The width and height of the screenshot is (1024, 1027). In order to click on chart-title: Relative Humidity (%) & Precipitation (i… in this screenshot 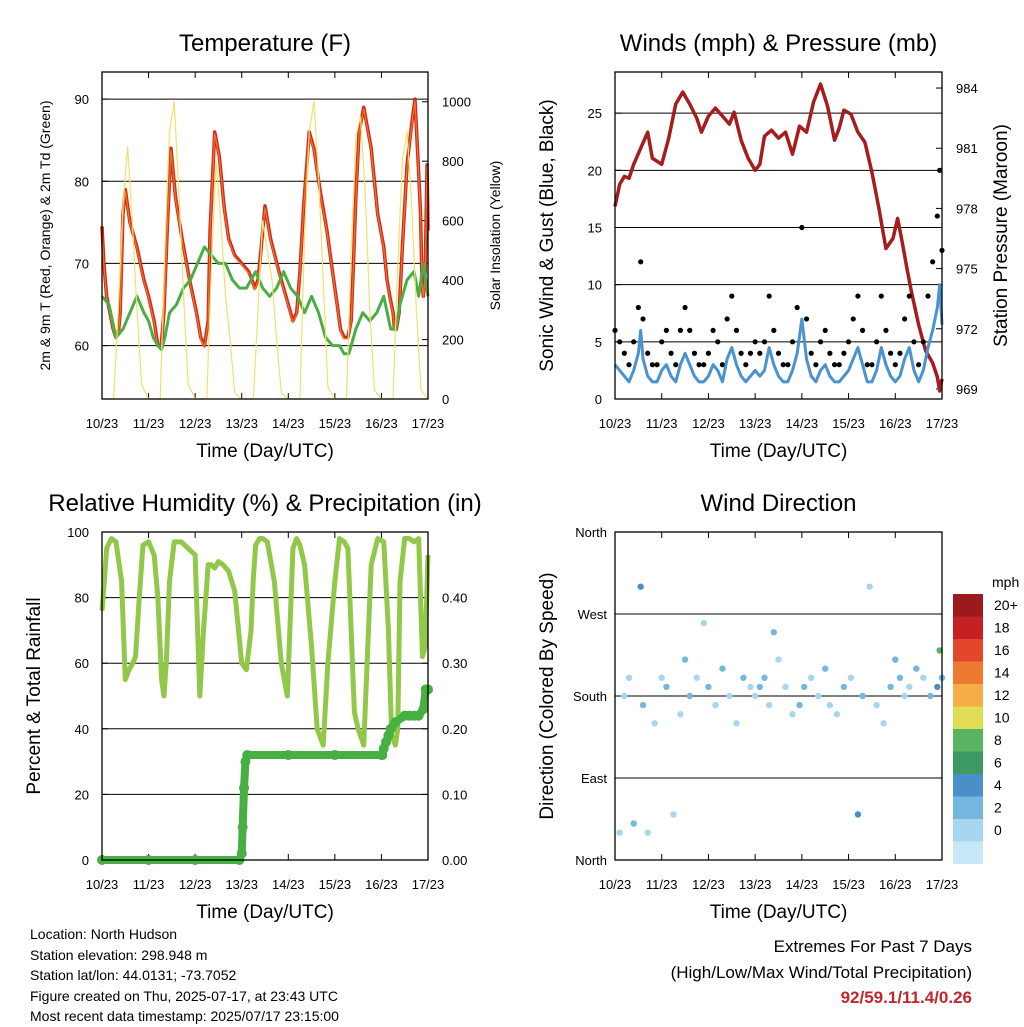, I will do `click(264, 503)`.